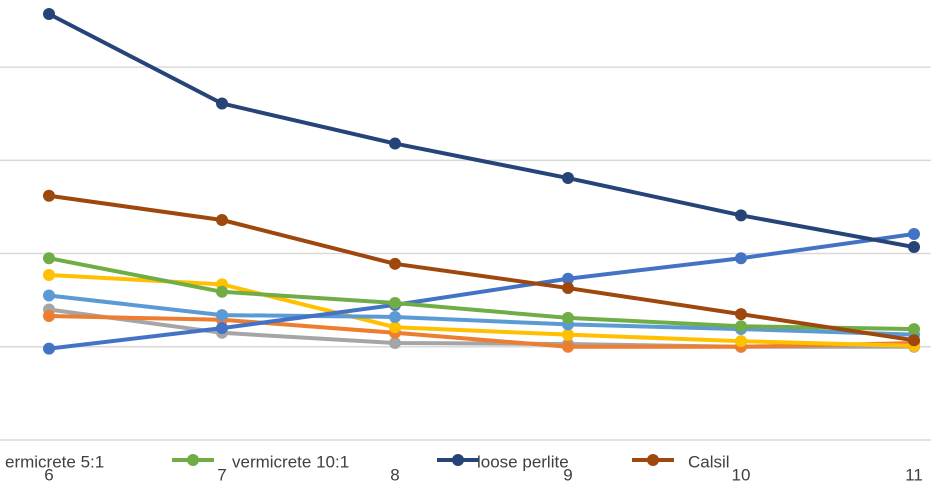 Image resolution: width=931 pixels, height=488 pixels. Describe the element at coordinates (914, 474) in the screenshot. I see `x-tick-label: 11` at that location.